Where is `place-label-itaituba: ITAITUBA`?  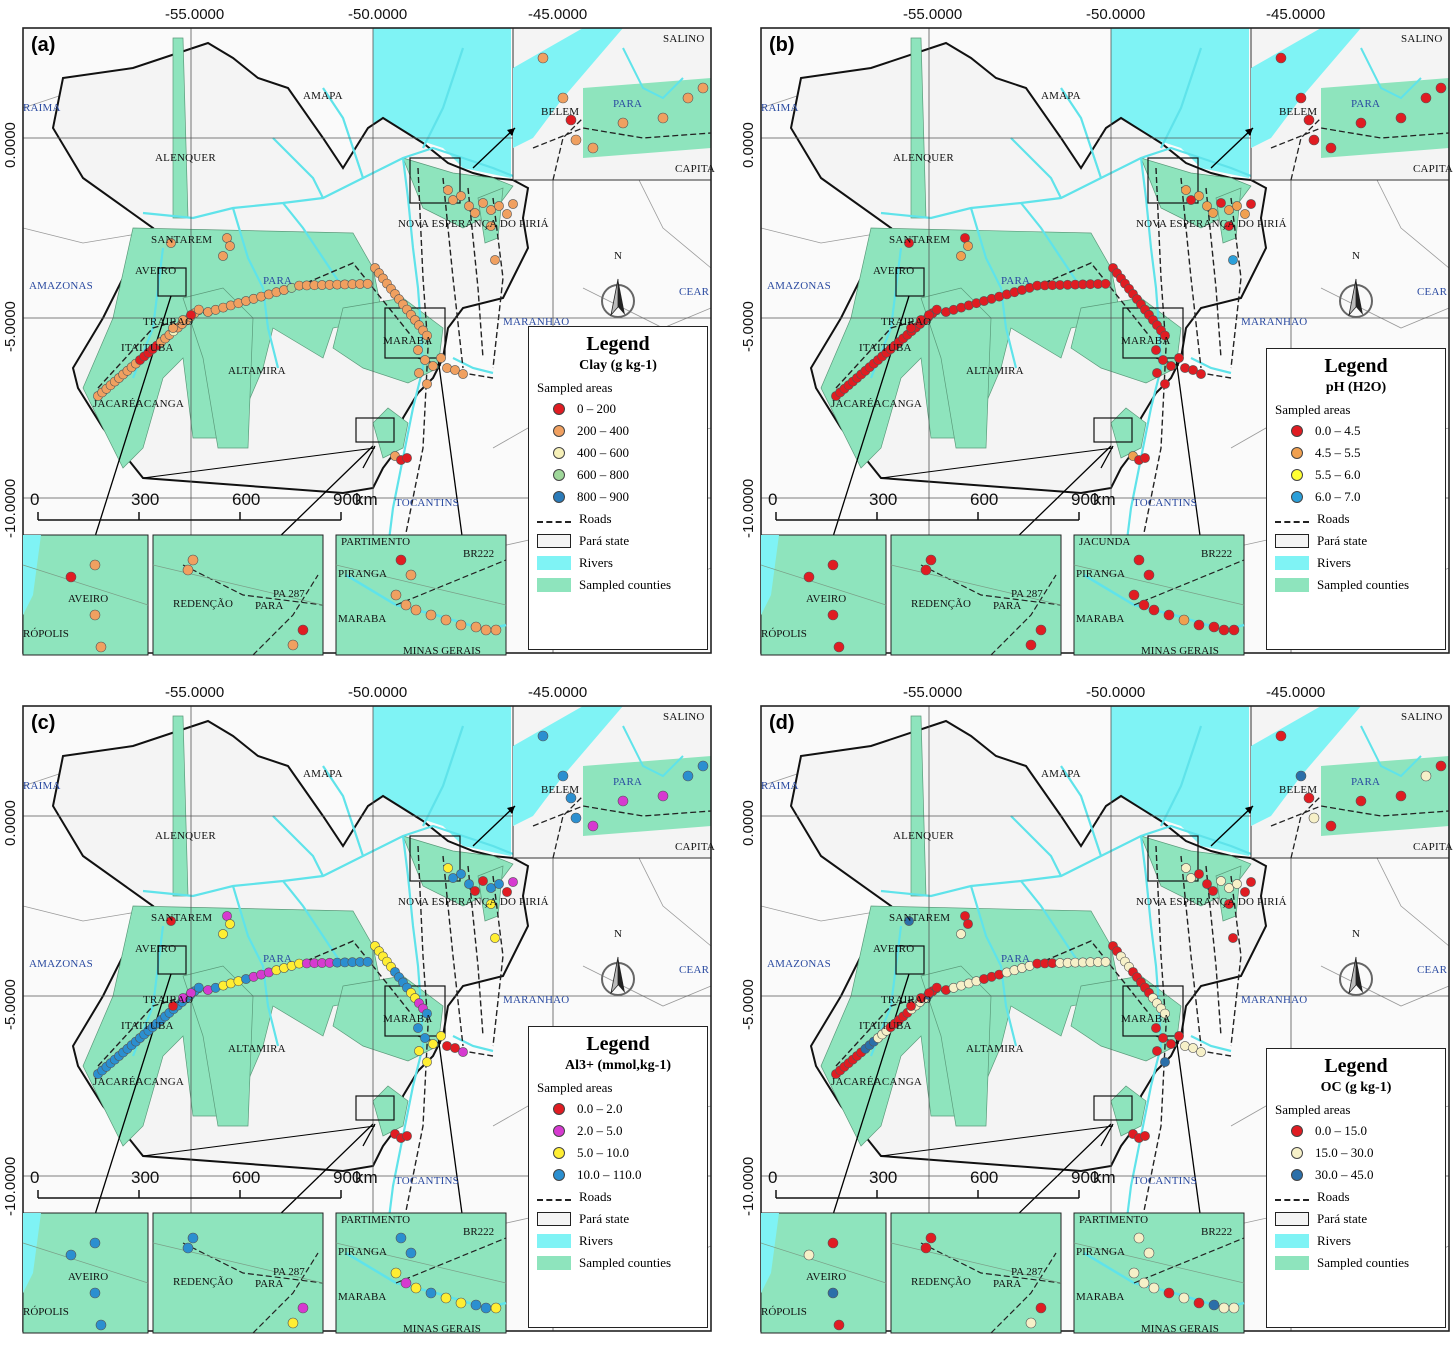
place-label-itaituba: ITAITUBA is located at coordinates (147, 1026).